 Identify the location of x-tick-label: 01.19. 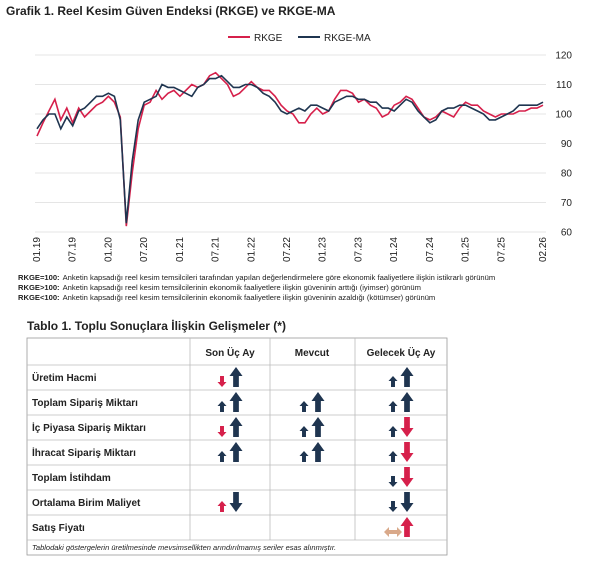
(37, 249).